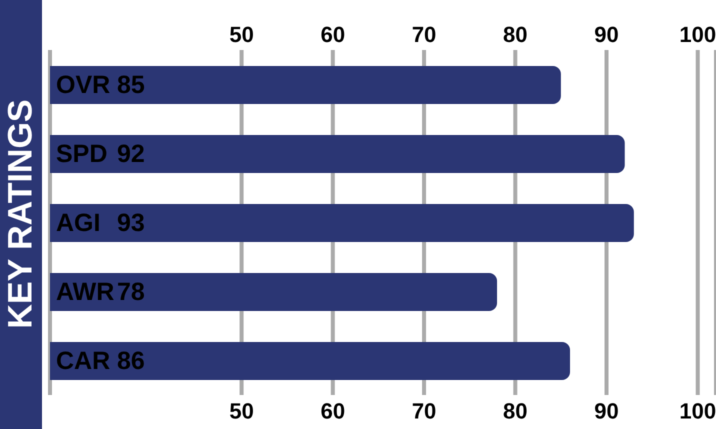 This screenshot has height=429, width=716. What do you see at coordinates (131, 361) in the screenshot?
I see `data-label: 86` at bounding box center [131, 361].